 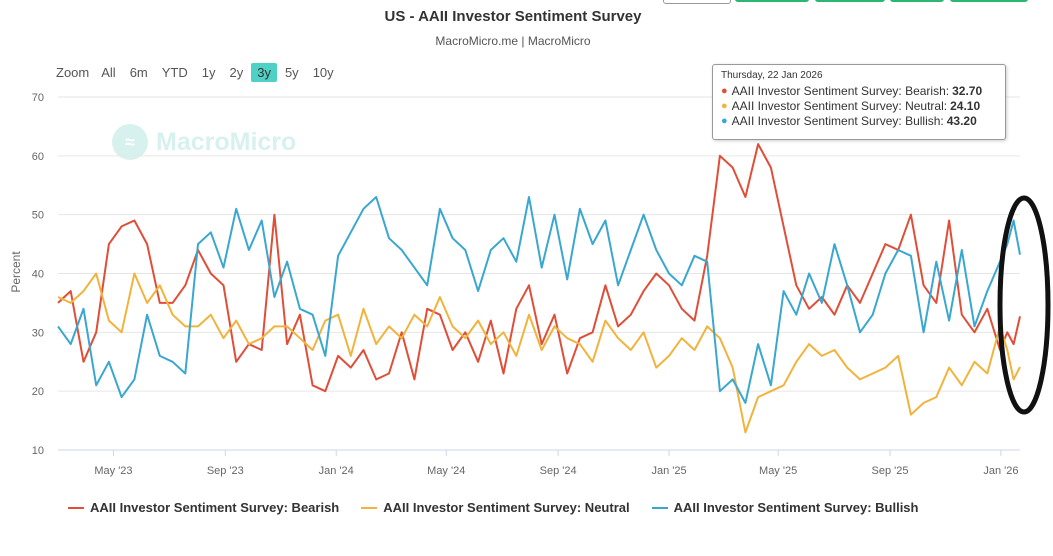 What do you see at coordinates (513, 41) in the screenshot?
I see `chart-subtitle: MacroMicro.me | MacroMicro` at bounding box center [513, 41].